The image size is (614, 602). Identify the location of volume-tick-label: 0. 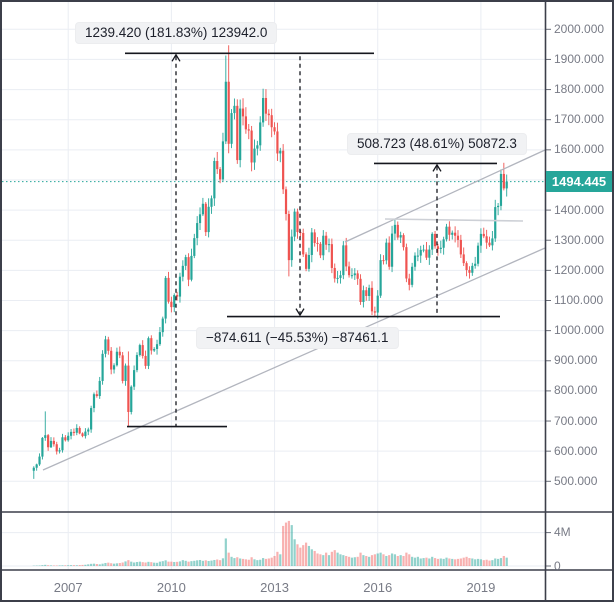
(557, 565).